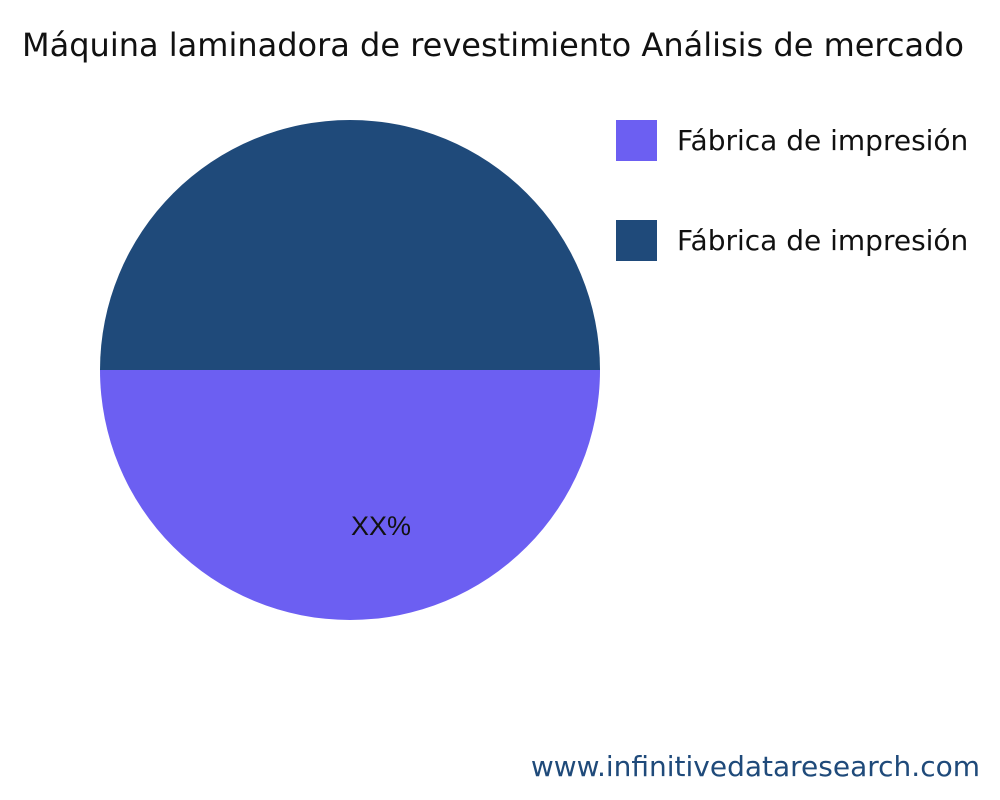 The width and height of the screenshot is (1000, 800). Describe the element at coordinates (755, 766) in the screenshot. I see `watermark: www.infinitivedataresearch.com` at that location.